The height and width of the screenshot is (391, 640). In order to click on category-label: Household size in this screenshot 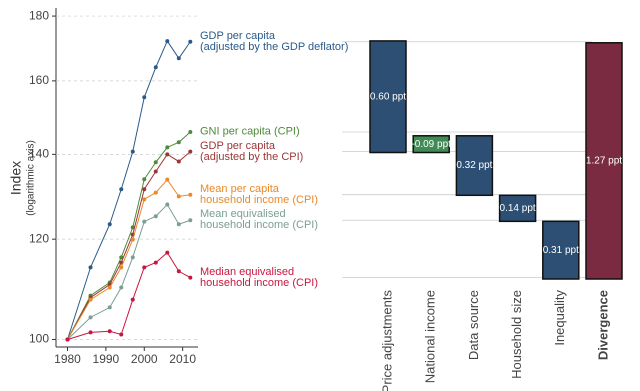, I will do `click(516, 334)`.